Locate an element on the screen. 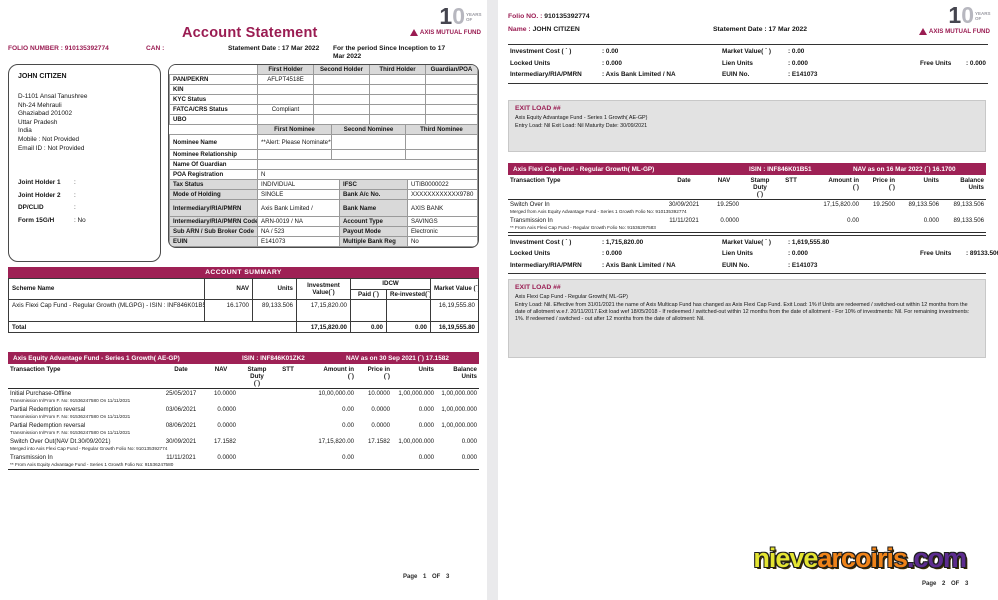  investor-name-line: Name : JOHN CITIZEN is located at coordinates (544, 29).